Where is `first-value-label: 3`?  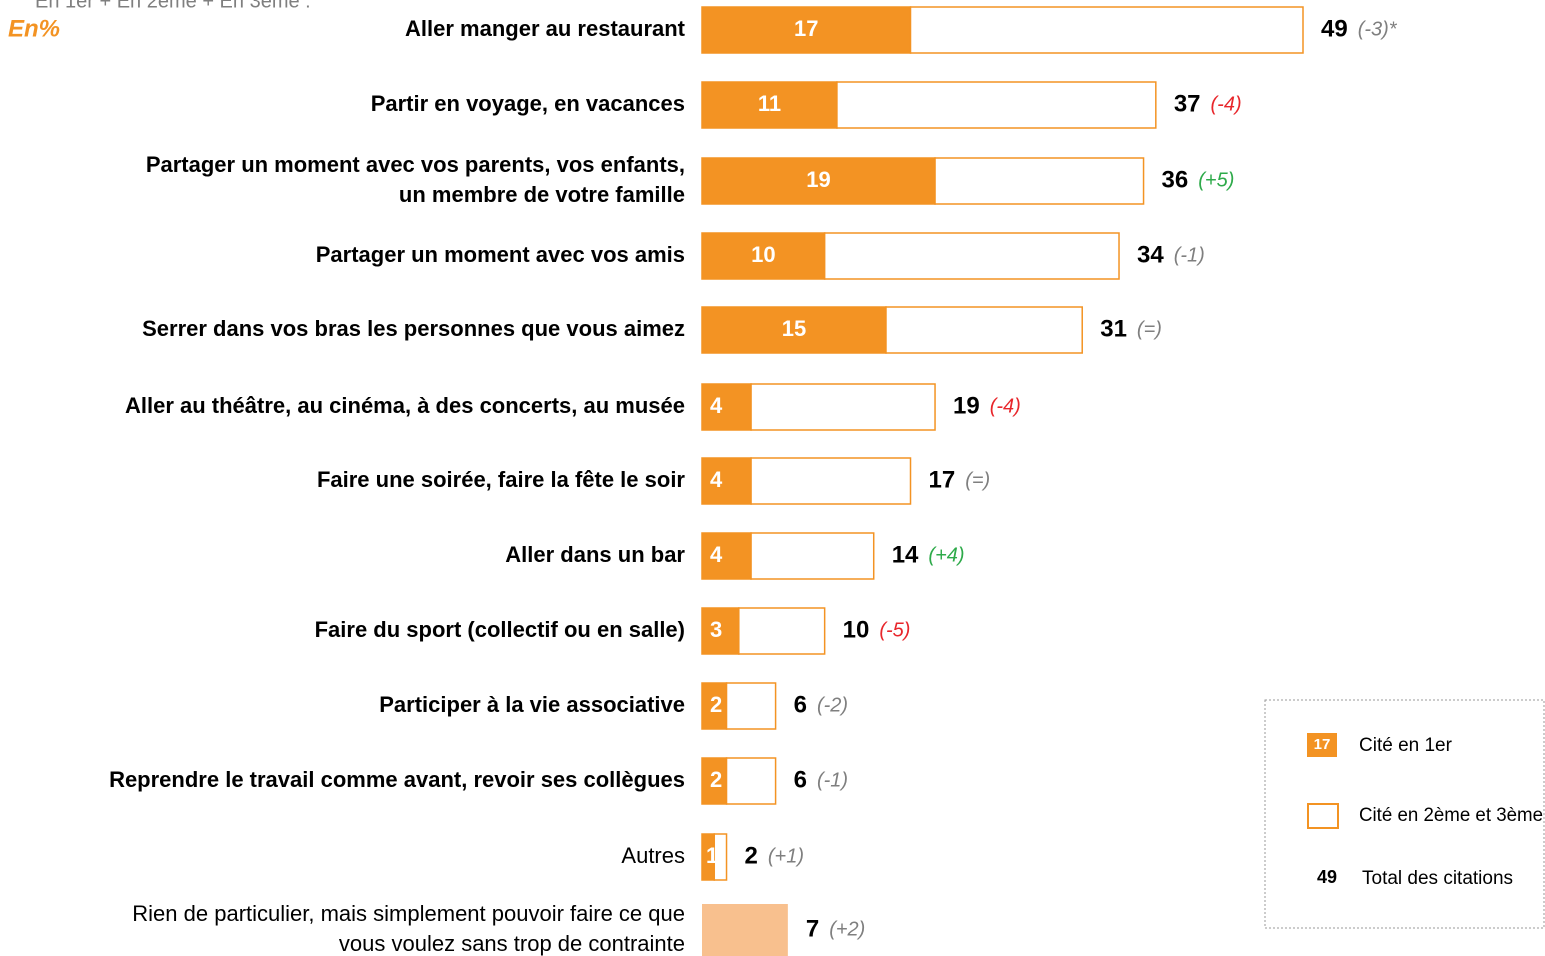
first-value-label: 3 is located at coordinates (716, 629).